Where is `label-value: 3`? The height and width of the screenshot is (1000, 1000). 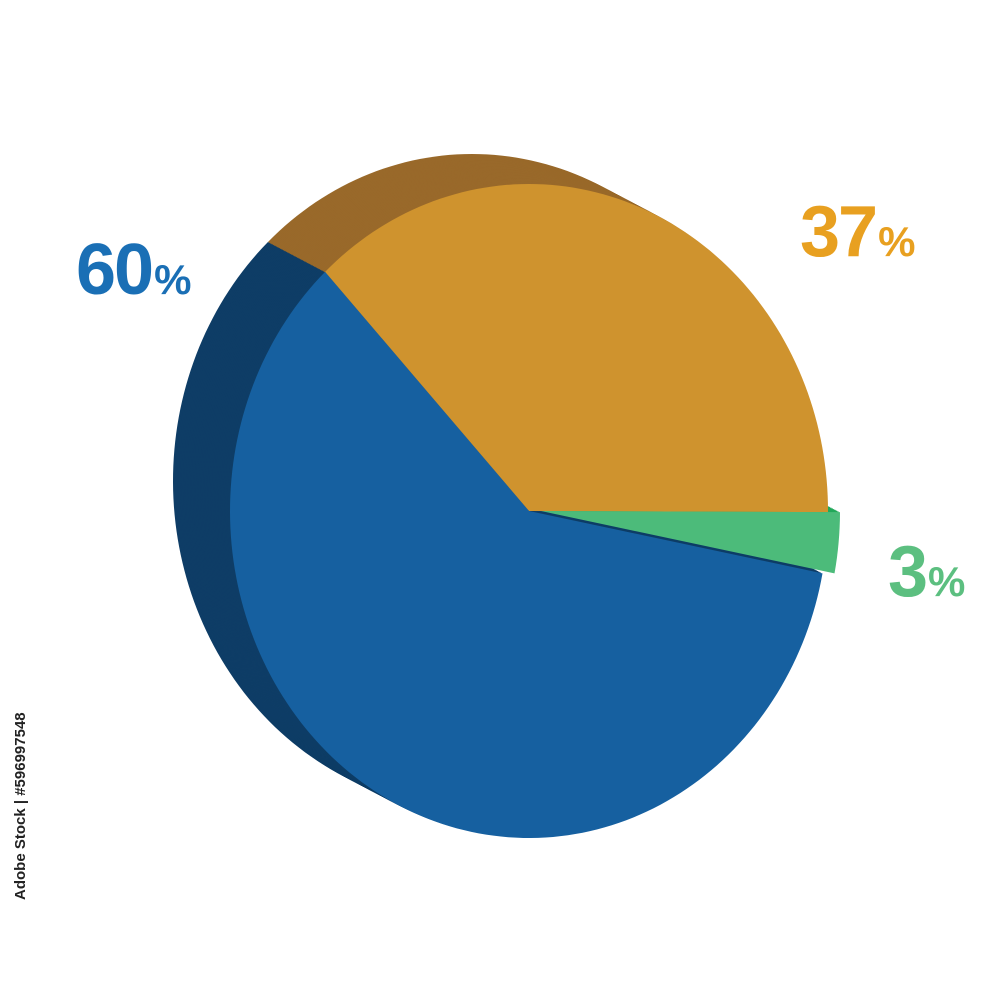
label-value: 3 is located at coordinates (908, 572).